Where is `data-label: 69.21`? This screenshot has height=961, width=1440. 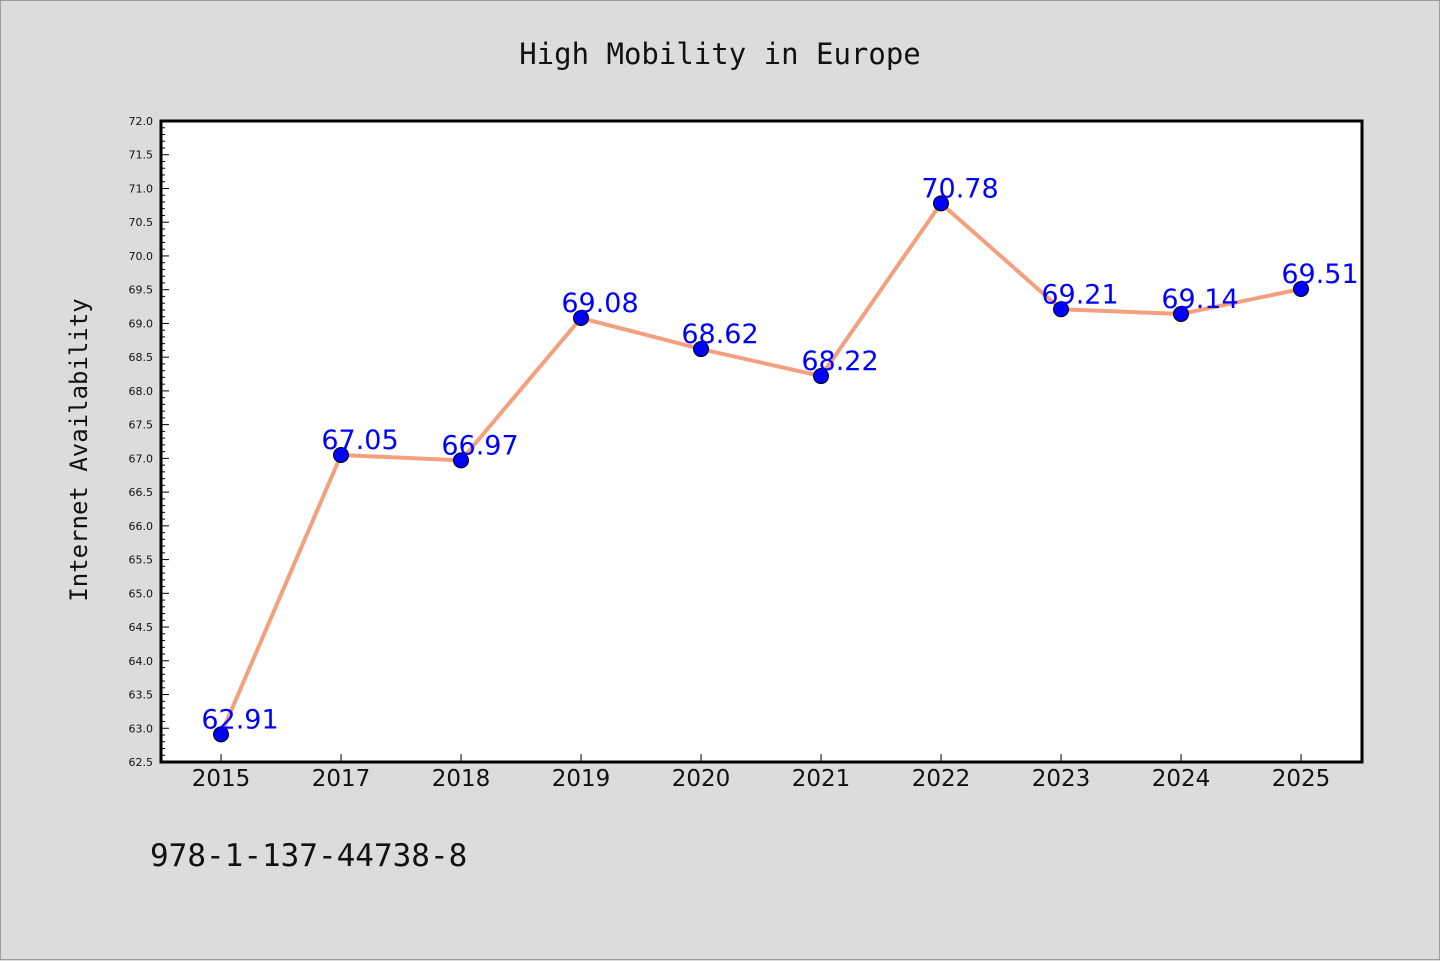 data-label: 69.21 is located at coordinates (1079, 294).